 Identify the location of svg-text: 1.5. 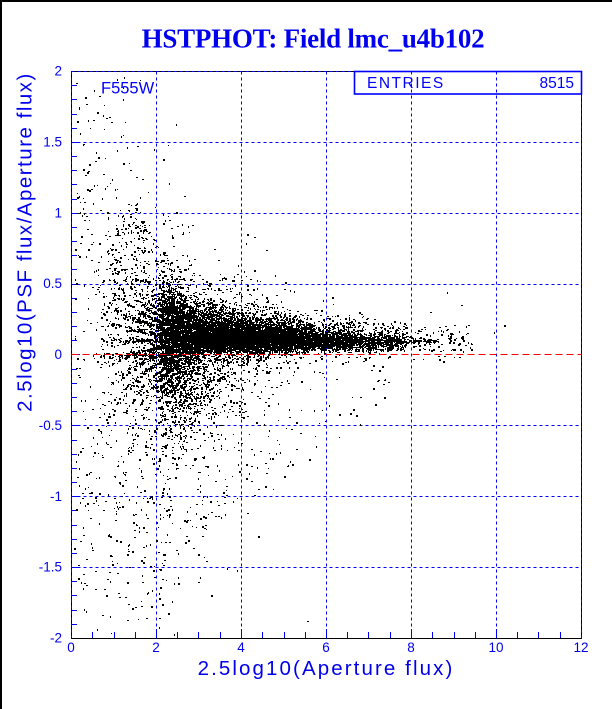
(52, 142).